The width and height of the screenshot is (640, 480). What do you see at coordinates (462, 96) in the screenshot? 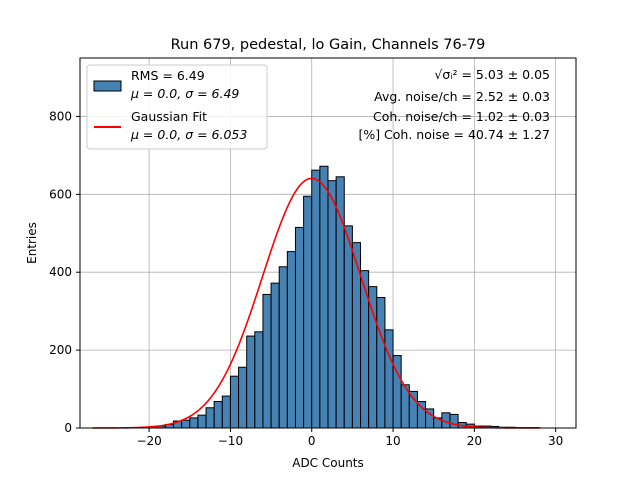
I see `annotation-avg-noise: Avg. noise/ch = 2.52 ± 0.03` at bounding box center [462, 96].